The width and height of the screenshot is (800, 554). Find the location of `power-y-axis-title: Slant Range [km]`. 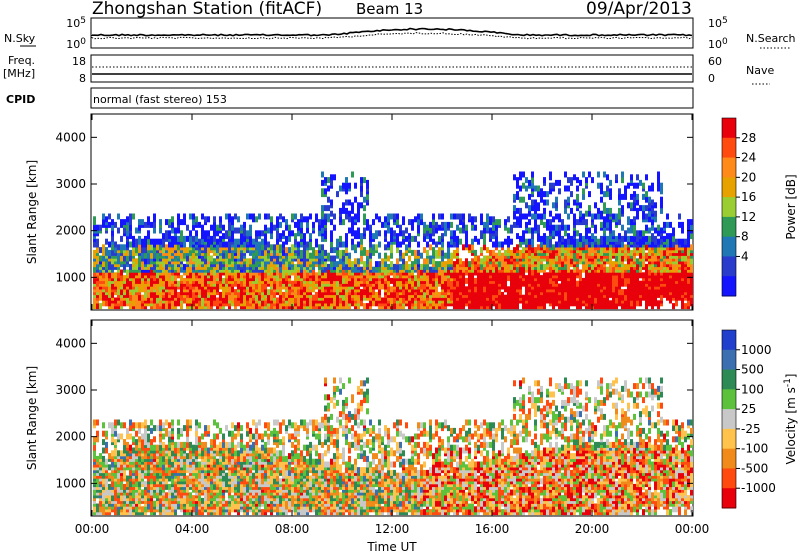

power-y-axis-title: Slant Range [km] is located at coordinates (32, 212).